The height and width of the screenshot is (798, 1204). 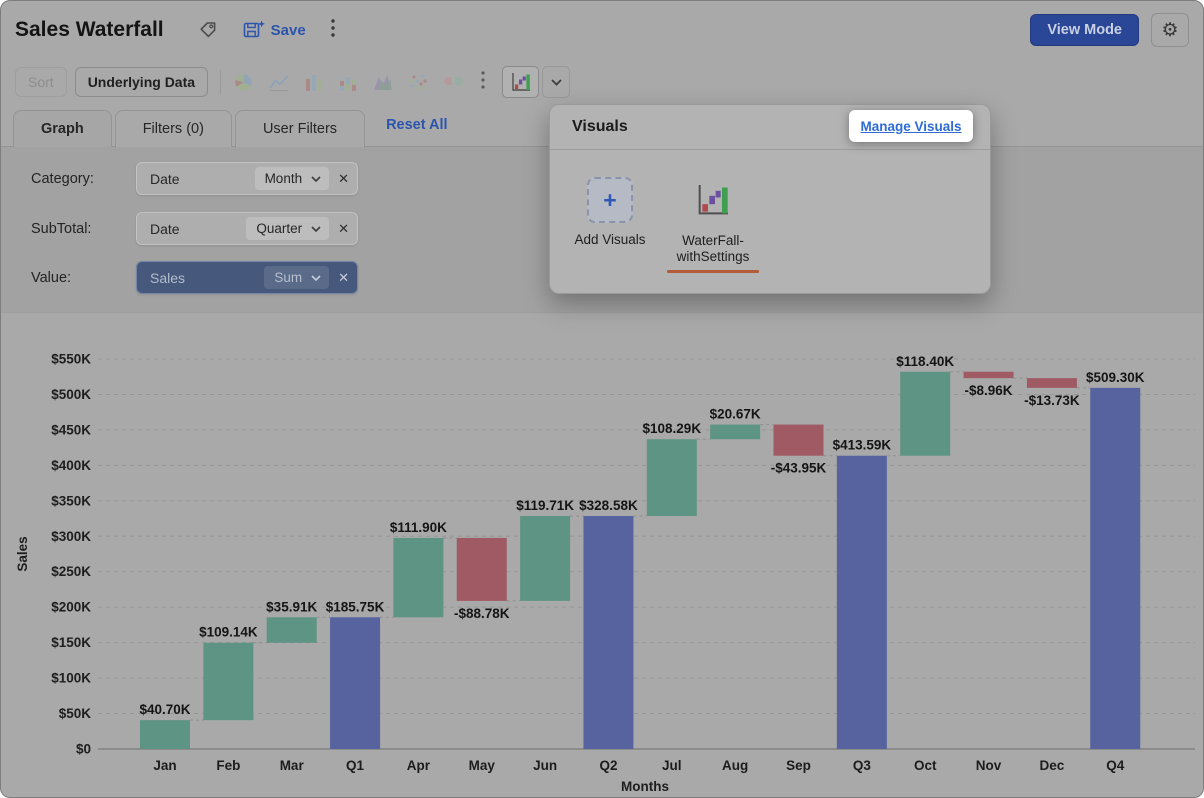 What do you see at coordinates (770, 127) in the screenshot?
I see `visuals-popup-header: Visuals Manage Visuals` at bounding box center [770, 127].